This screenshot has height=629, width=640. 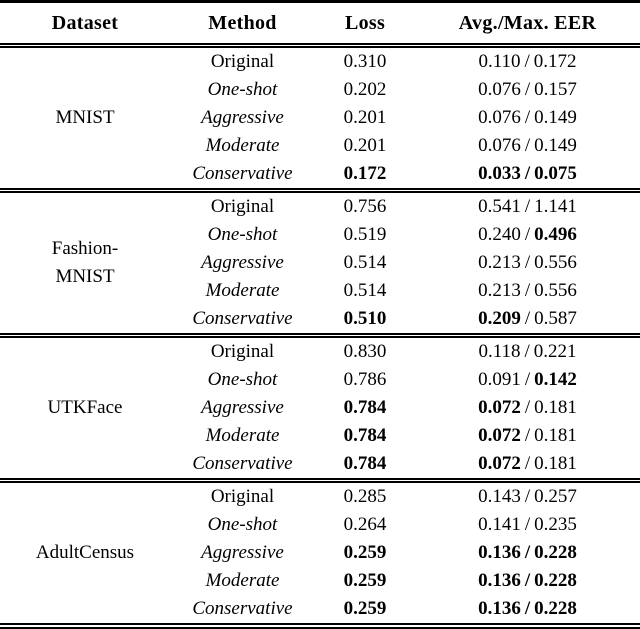 I want to click on avg-eer-value: 0.110, so click(x=499, y=61).